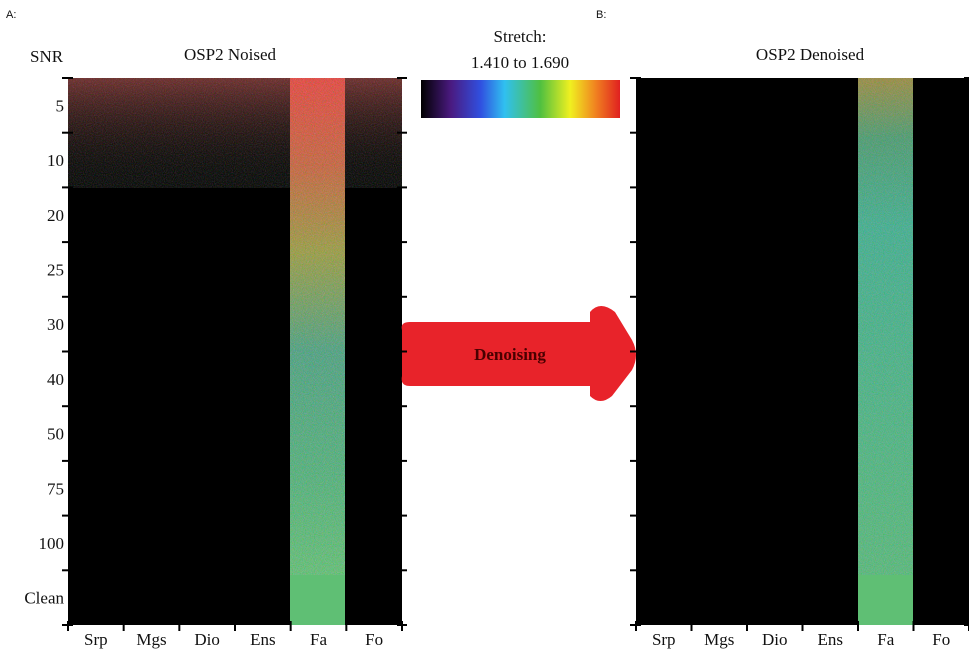  I want to click on noise-texture, so click(235, 133).